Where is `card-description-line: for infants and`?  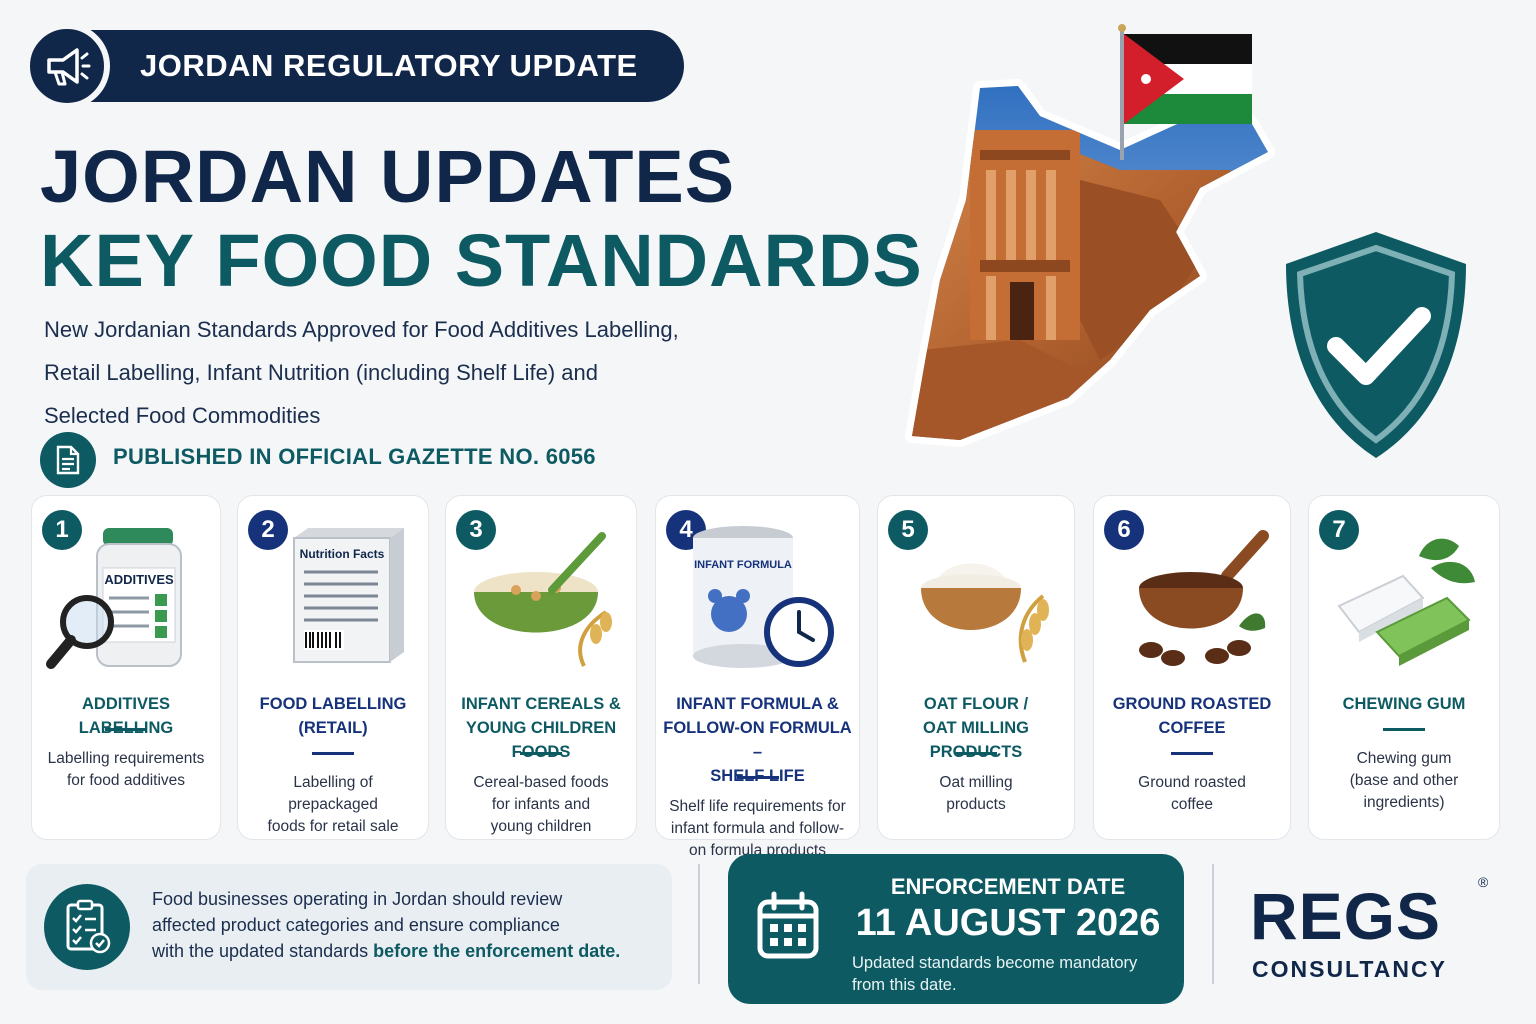 card-description-line: for infants and is located at coordinates (541, 804).